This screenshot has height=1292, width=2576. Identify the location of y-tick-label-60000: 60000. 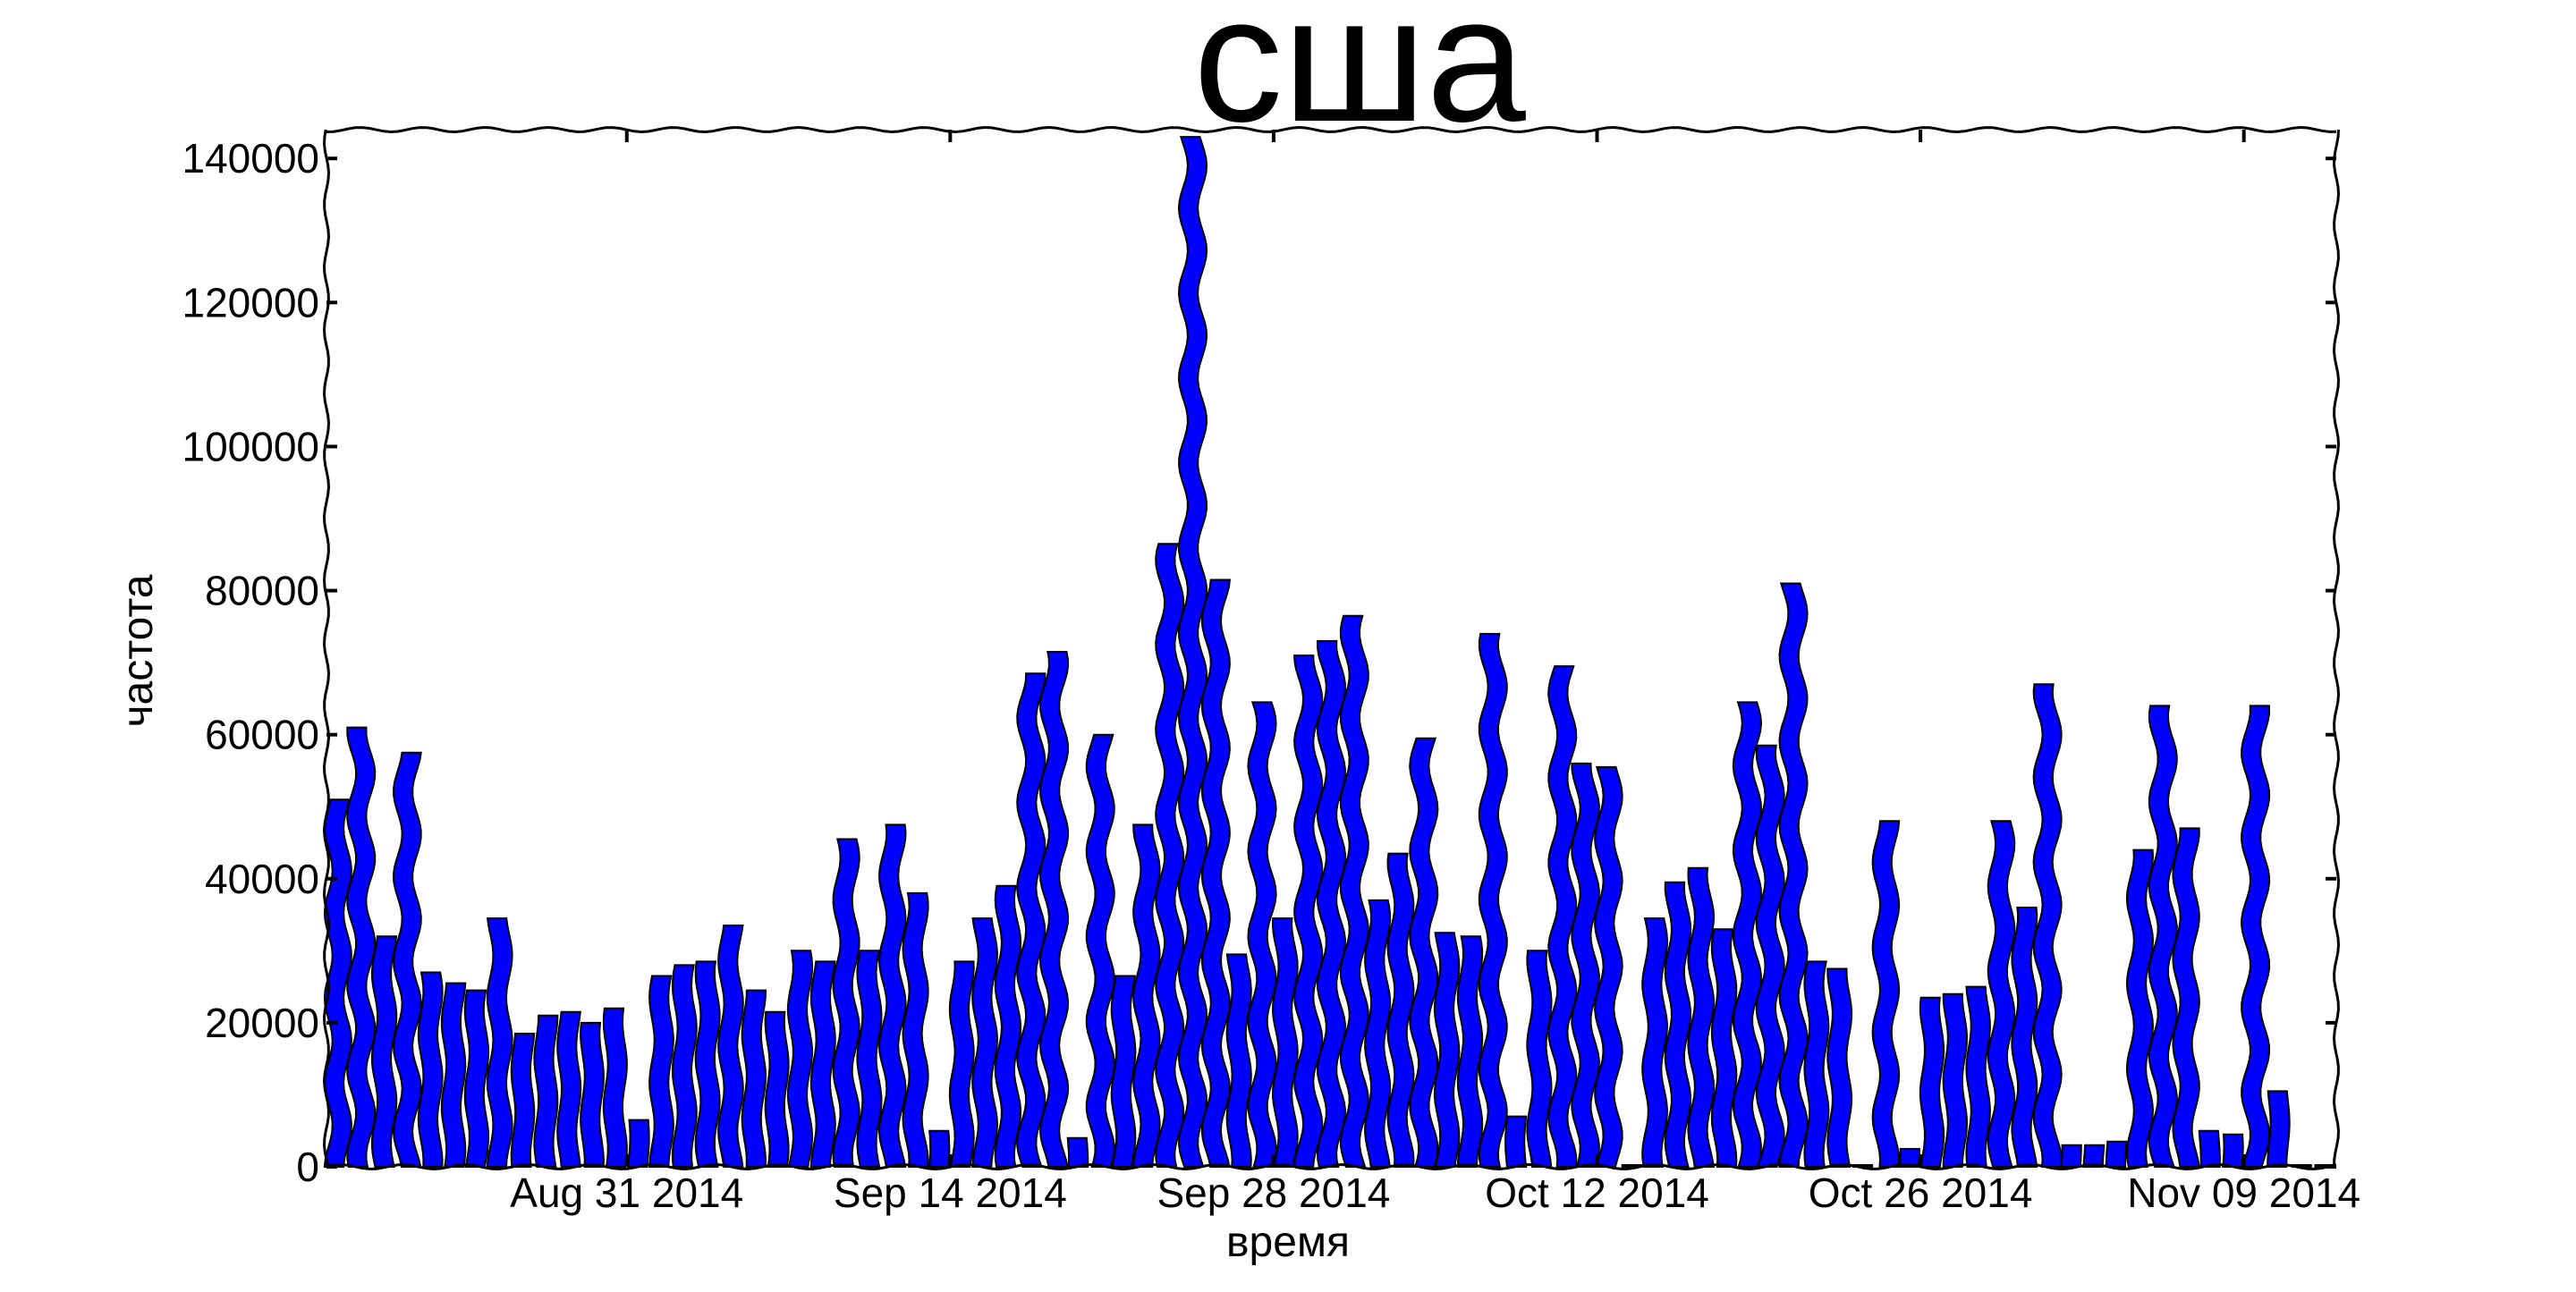
(262, 735).